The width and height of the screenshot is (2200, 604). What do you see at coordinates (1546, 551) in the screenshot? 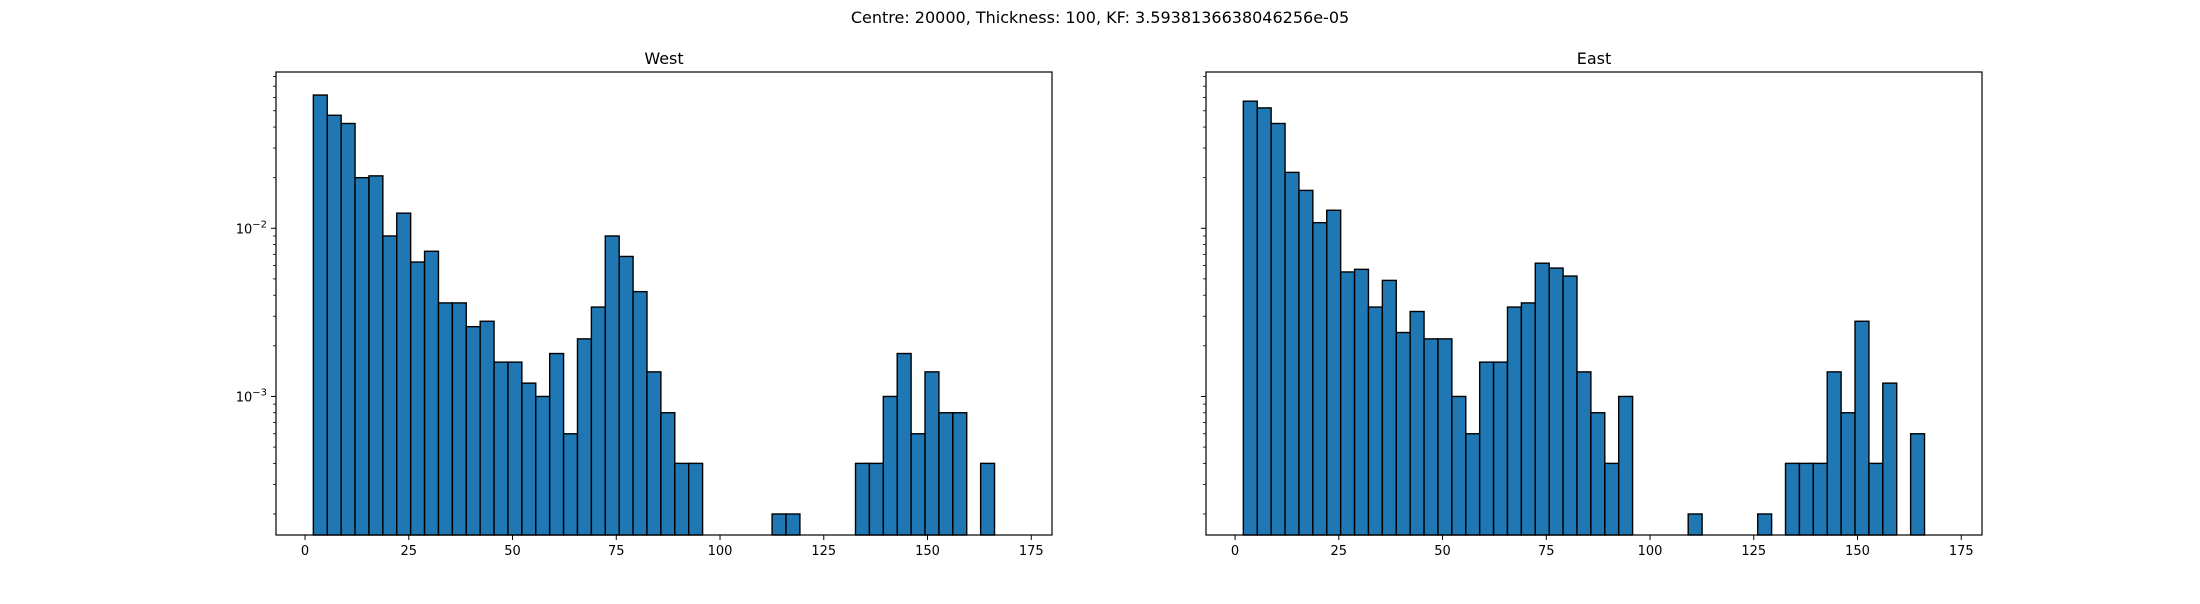
I see `east-x-tick-label: 75` at bounding box center [1546, 551].